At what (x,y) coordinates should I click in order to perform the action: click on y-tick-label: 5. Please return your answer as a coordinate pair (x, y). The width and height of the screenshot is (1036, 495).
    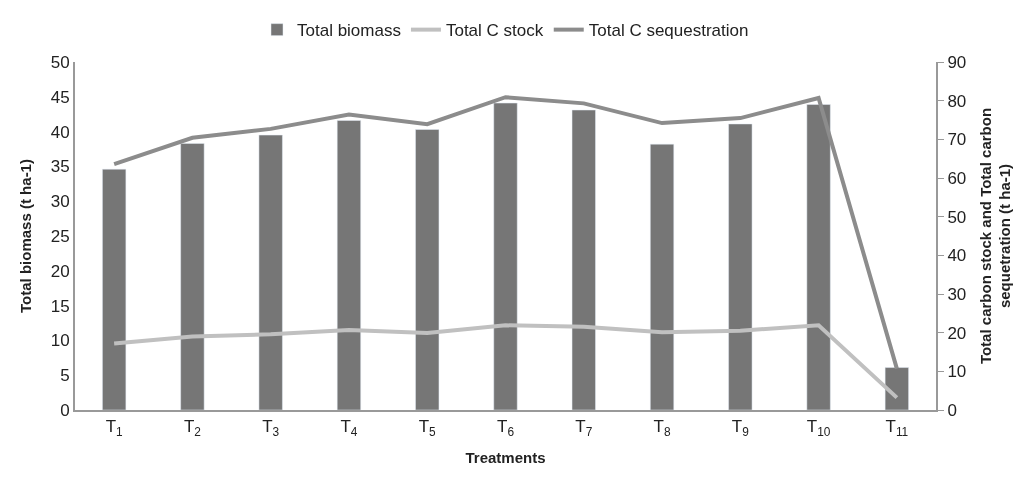
    Looking at the image, I should click on (65, 376).